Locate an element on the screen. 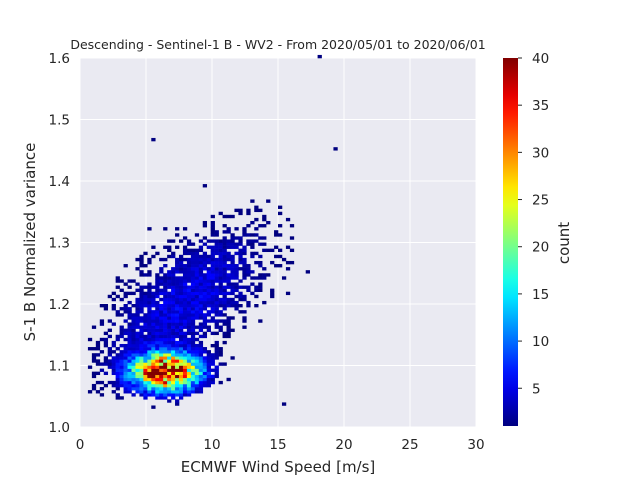  y-tick-label: 1.4 is located at coordinates (59, 182).